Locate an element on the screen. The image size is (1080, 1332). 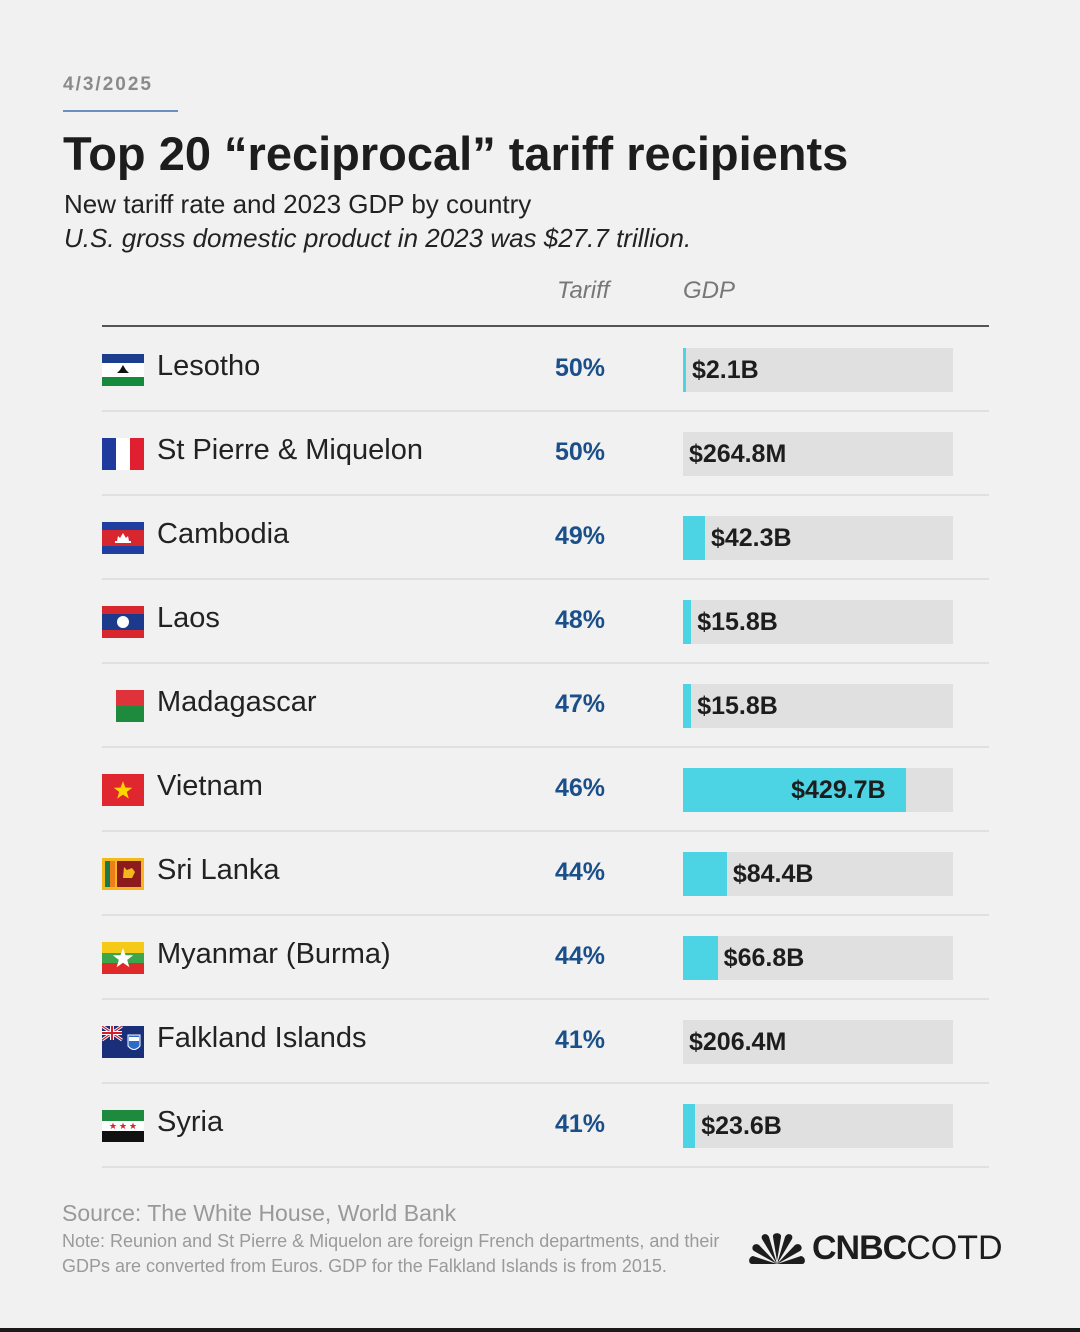
gdp-bar-track: $23.6B is located at coordinates (818, 1126).